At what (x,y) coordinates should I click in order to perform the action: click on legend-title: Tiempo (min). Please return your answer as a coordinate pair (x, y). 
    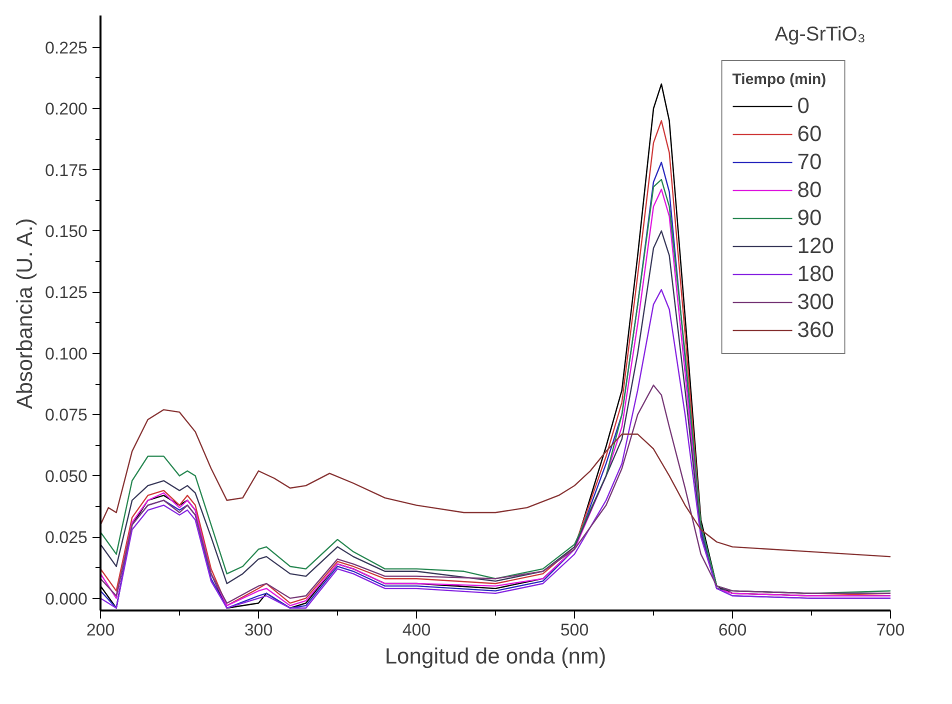
    Looking at the image, I should click on (780, 79).